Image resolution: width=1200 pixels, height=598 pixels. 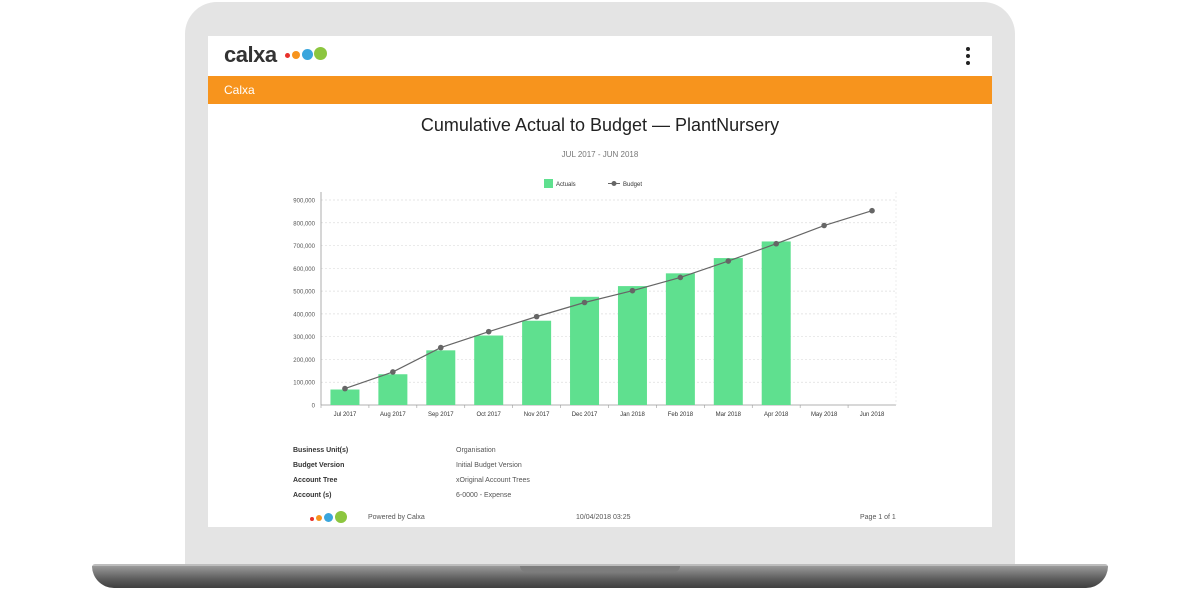 I want to click on detail-label: Account Tree, so click(x=315, y=480).